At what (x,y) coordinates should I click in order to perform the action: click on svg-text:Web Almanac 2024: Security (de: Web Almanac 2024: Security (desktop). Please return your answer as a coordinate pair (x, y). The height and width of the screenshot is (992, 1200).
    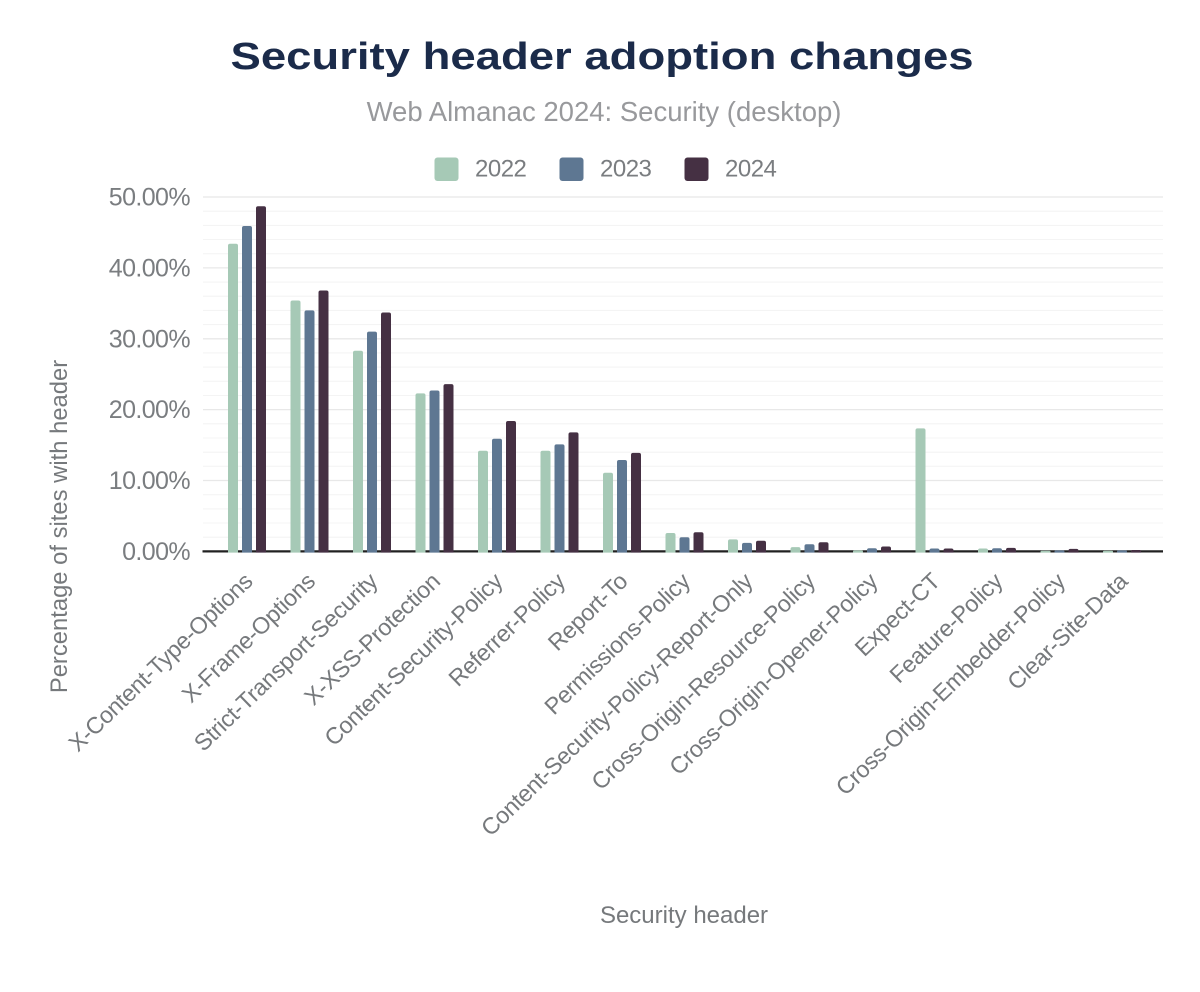
    Looking at the image, I should click on (604, 111).